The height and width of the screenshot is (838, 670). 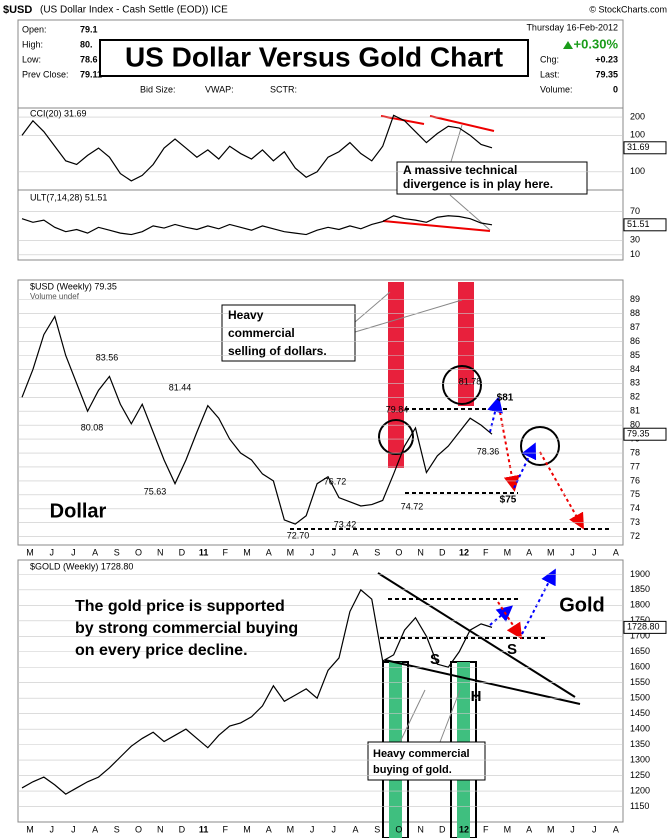 I want to click on field-value: 79.11, so click(x=91, y=74).